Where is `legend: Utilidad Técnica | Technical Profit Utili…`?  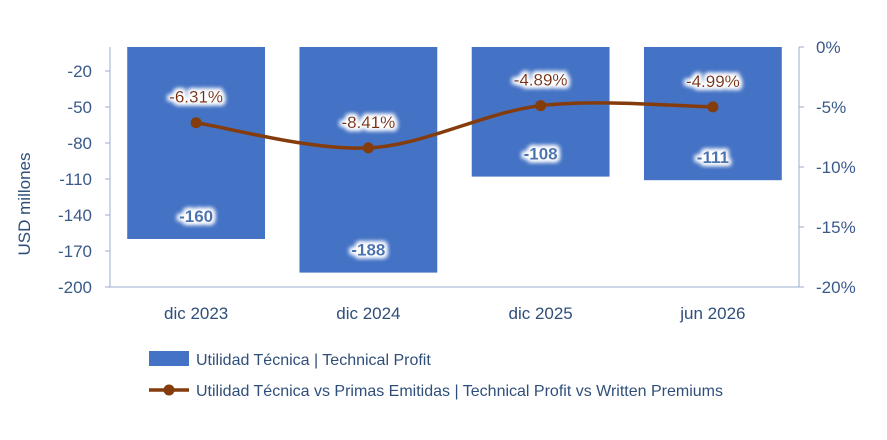 legend: Utilidad Técnica | Technical Profit Utili… is located at coordinates (436, 375).